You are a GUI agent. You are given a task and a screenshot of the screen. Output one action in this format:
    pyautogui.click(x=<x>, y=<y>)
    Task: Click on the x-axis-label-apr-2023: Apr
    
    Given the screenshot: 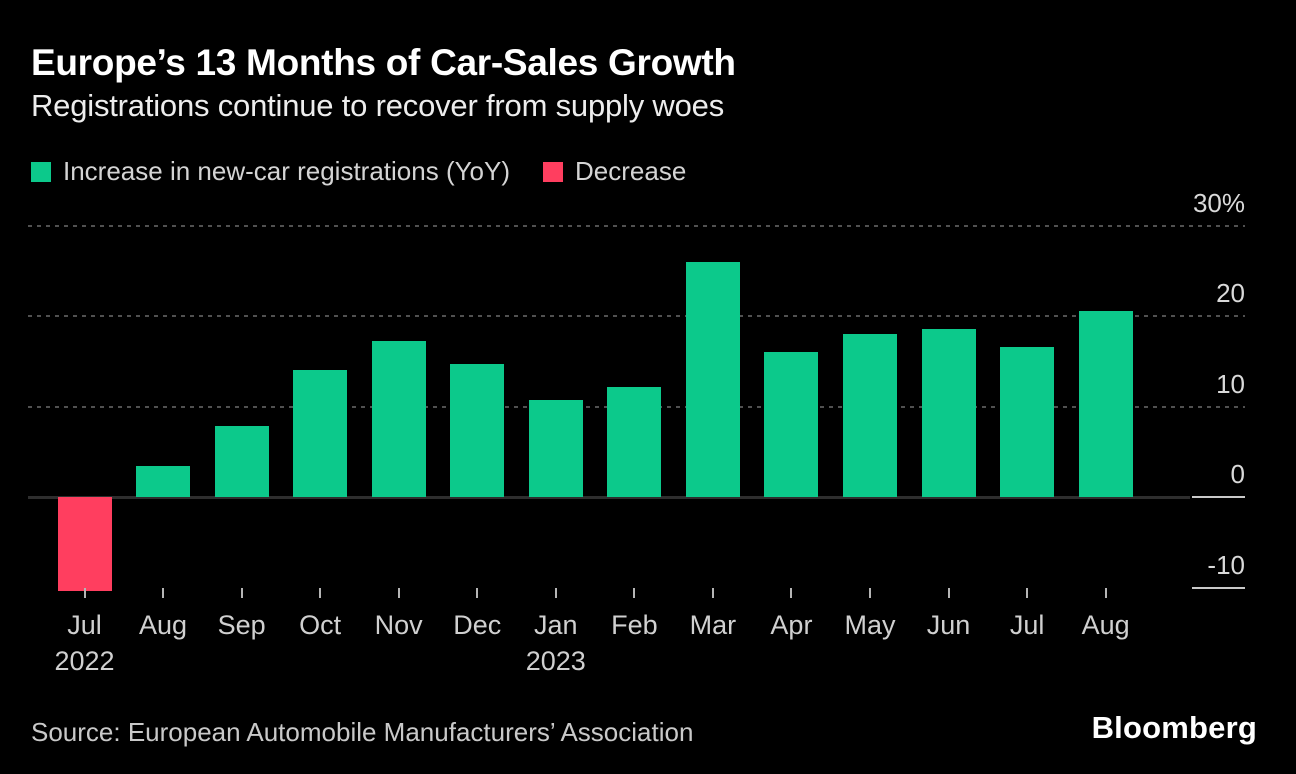 What is the action you would take?
    pyautogui.click(x=791, y=625)
    